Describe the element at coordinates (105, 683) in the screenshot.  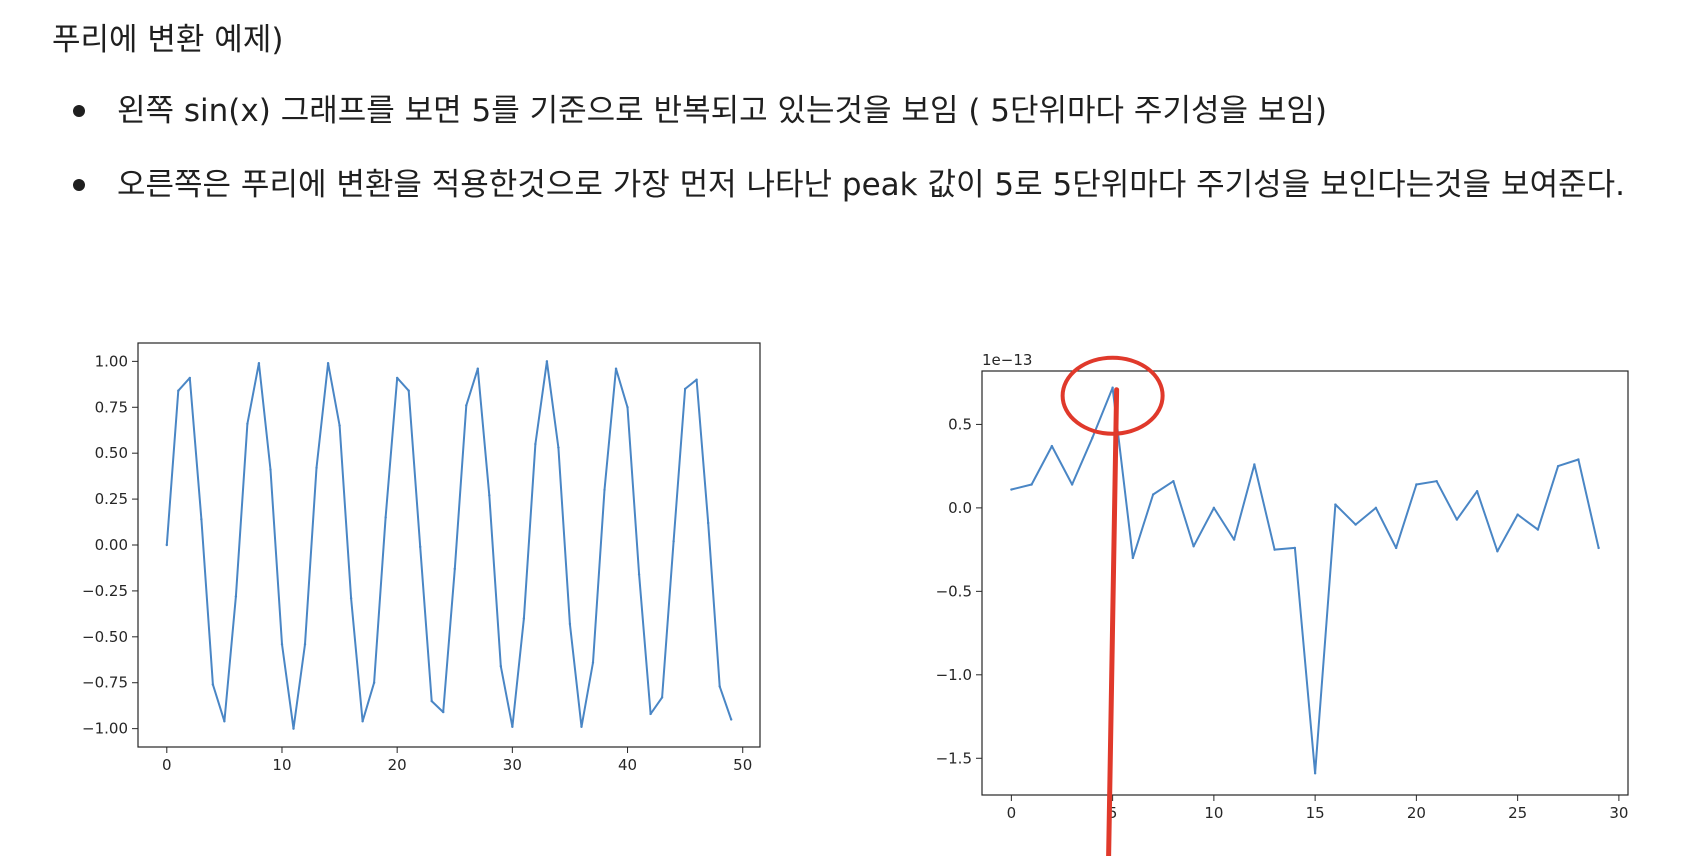
I see `y-tick-label: −0.75` at that location.